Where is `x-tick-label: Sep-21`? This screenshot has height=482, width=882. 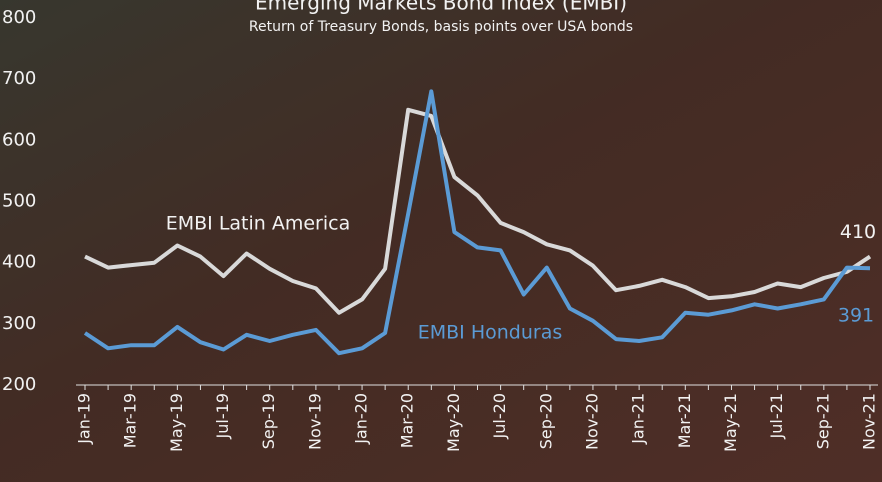 x-tick-label: Sep-21 is located at coordinates (822, 421).